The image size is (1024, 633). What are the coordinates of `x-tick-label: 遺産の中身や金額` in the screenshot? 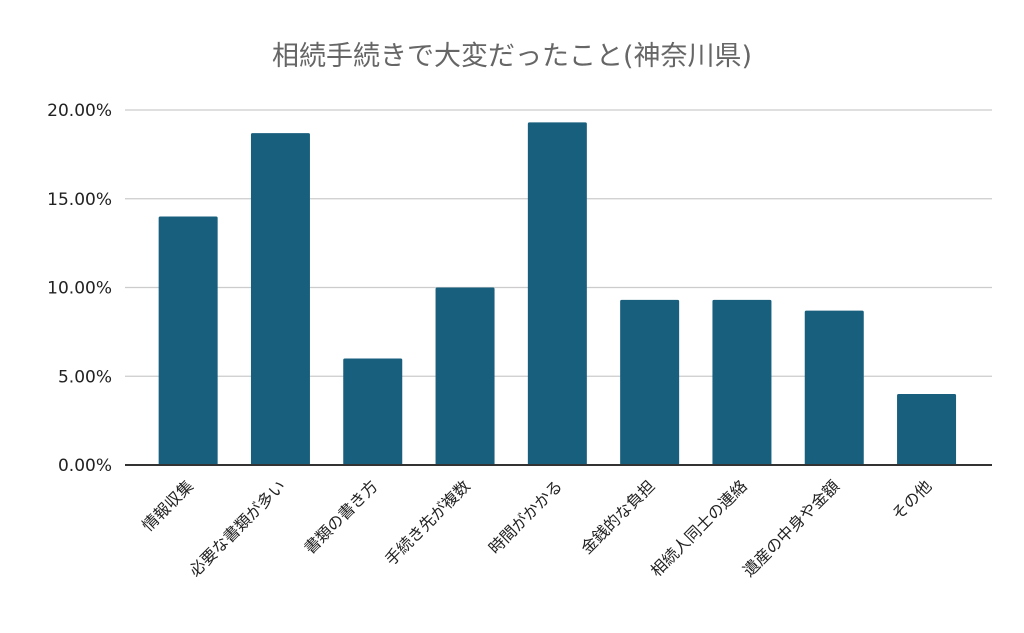 It's located at (791, 528).